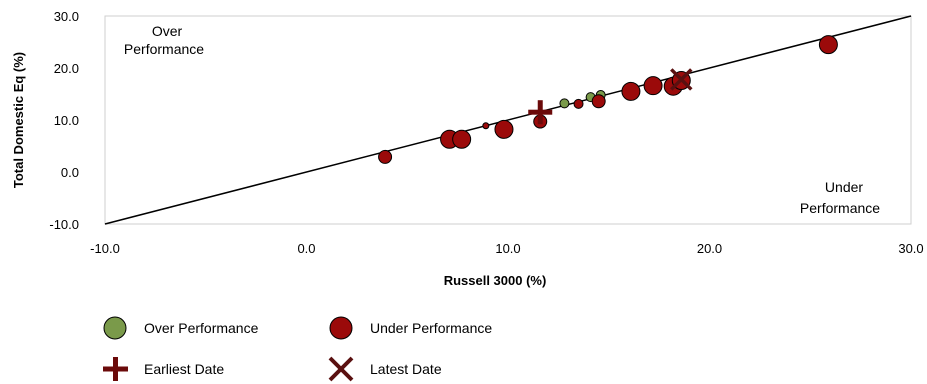  What do you see at coordinates (709, 248) in the screenshot?
I see `x-tick-label: 20.0` at bounding box center [709, 248].